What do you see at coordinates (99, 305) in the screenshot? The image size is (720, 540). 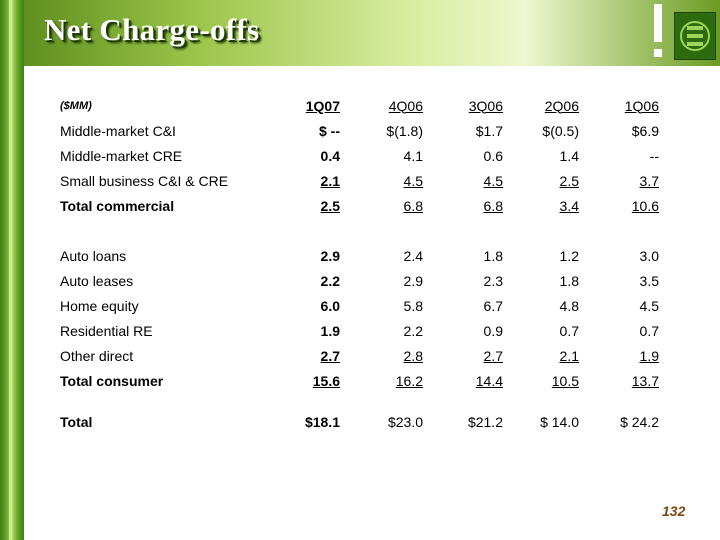 I see `row-label: Home equity` at bounding box center [99, 305].